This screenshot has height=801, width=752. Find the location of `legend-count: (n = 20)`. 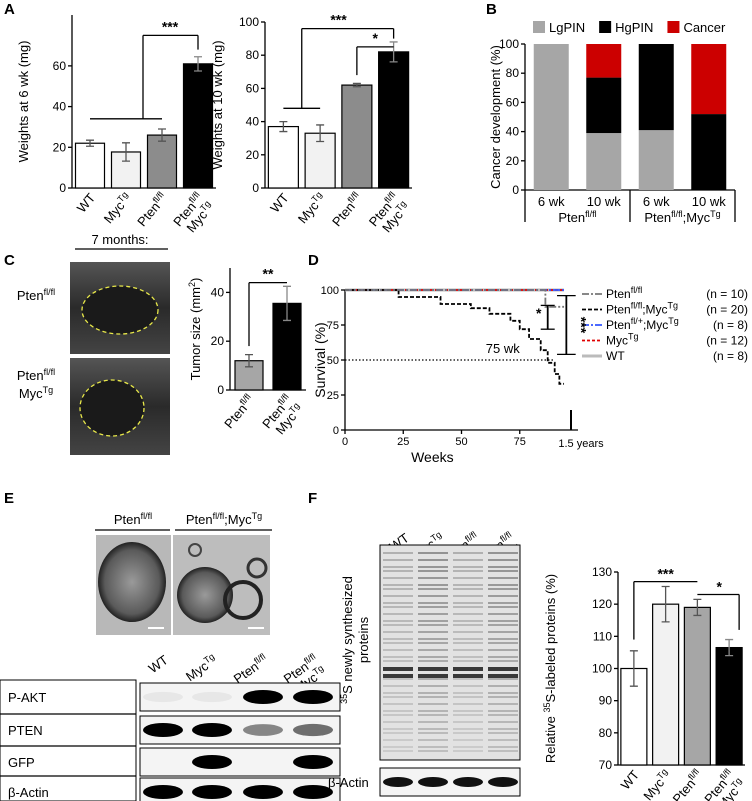

legend-count: (n = 20) is located at coordinates (727, 310).